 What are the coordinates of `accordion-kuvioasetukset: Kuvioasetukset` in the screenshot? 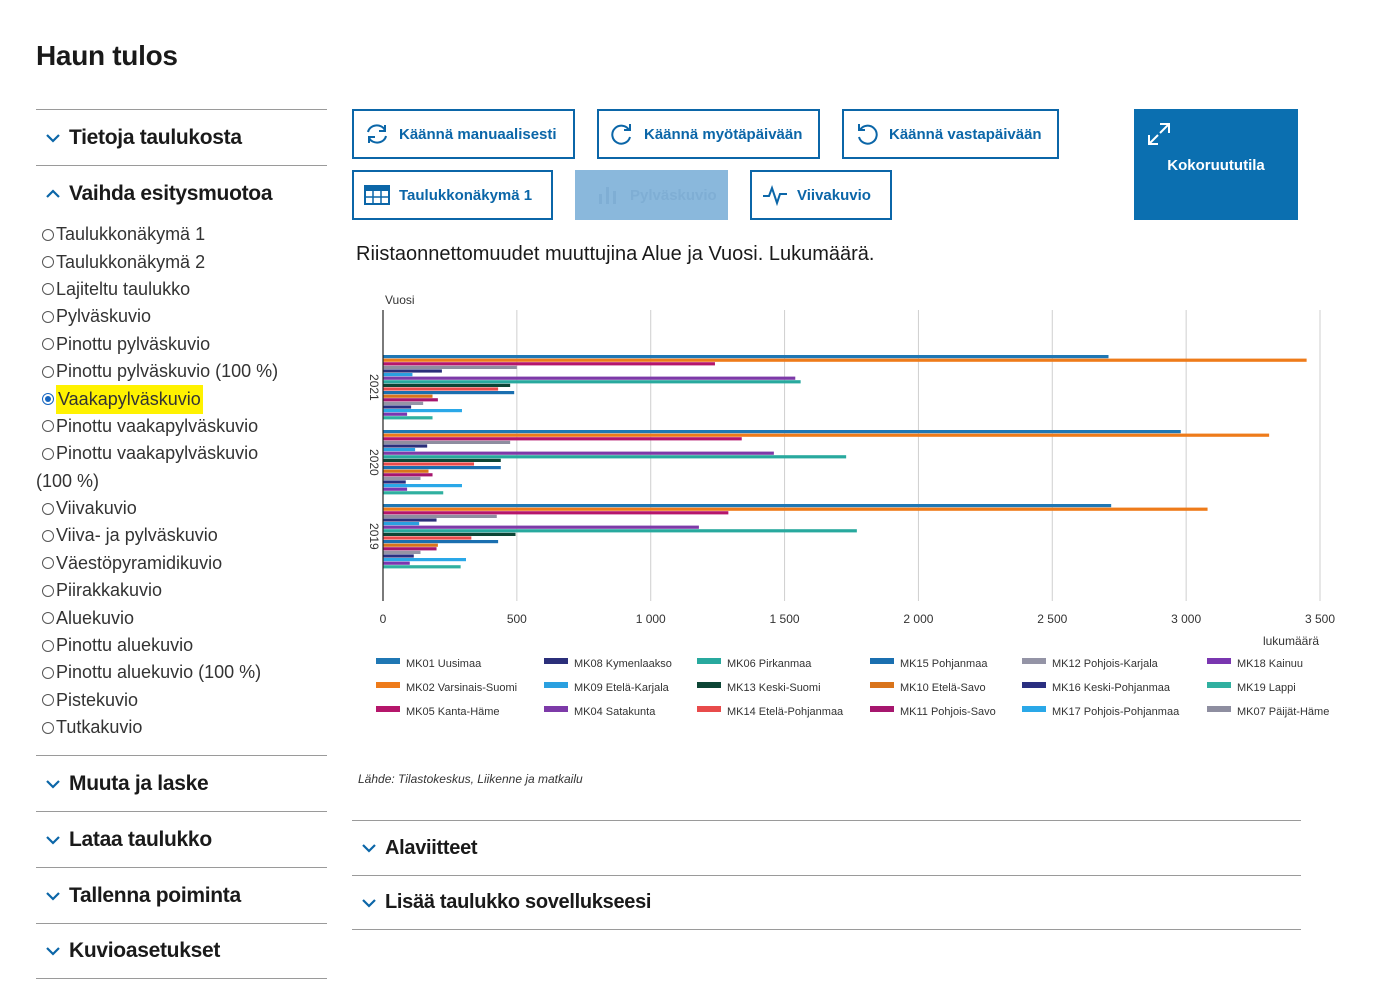 It's located at (181, 951).